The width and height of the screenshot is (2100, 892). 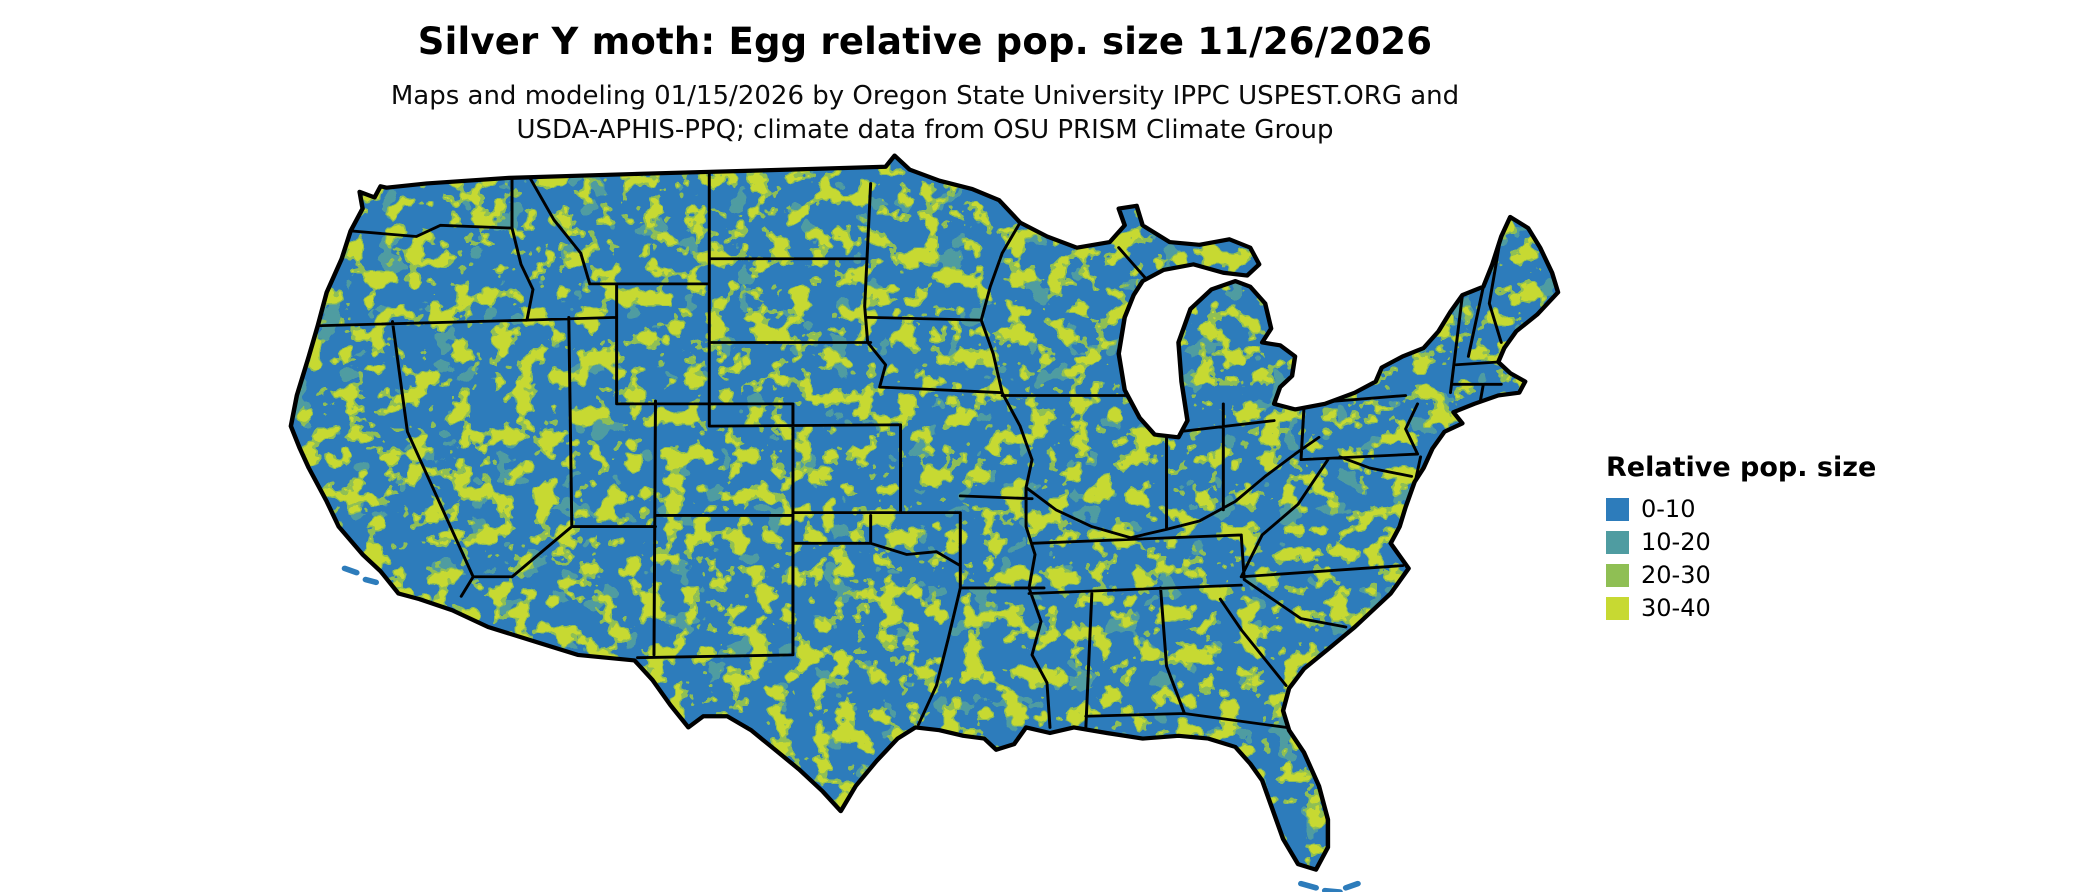 What do you see at coordinates (1668, 509) in the screenshot?
I see `legend-label-0-10: 0-10` at bounding box center [1668, 509].